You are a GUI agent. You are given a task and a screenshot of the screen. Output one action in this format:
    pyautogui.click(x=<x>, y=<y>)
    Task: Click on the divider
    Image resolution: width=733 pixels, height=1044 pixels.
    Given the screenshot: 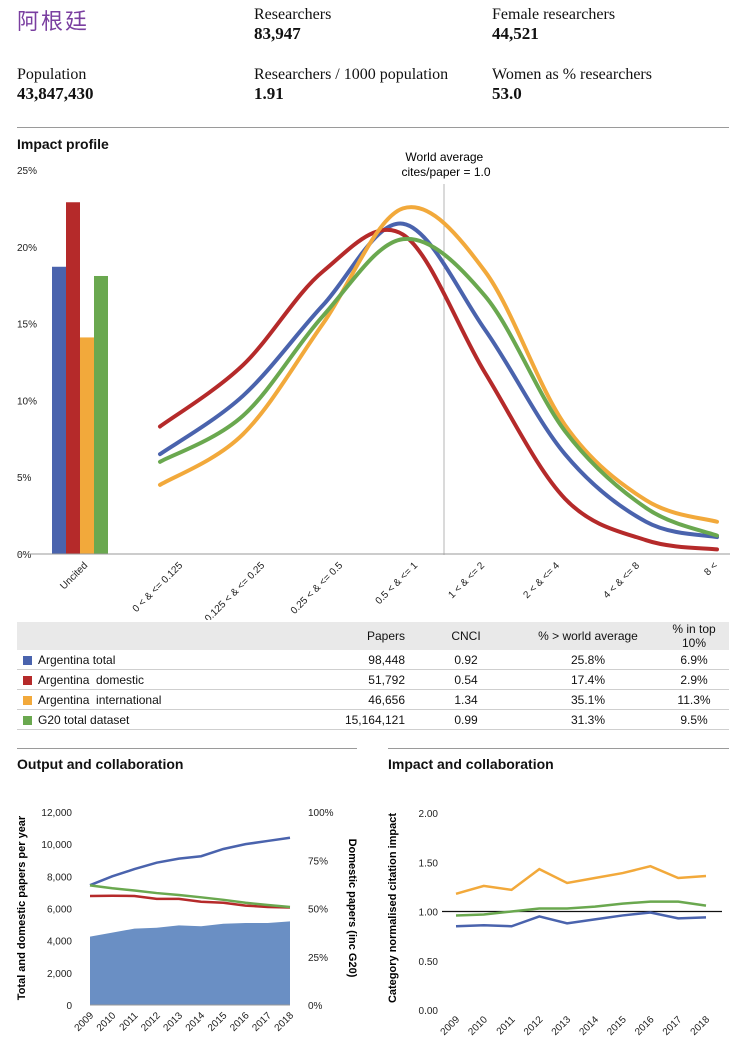 What is the action you would take?
    pyautogui.click(x=558, y=748)
    